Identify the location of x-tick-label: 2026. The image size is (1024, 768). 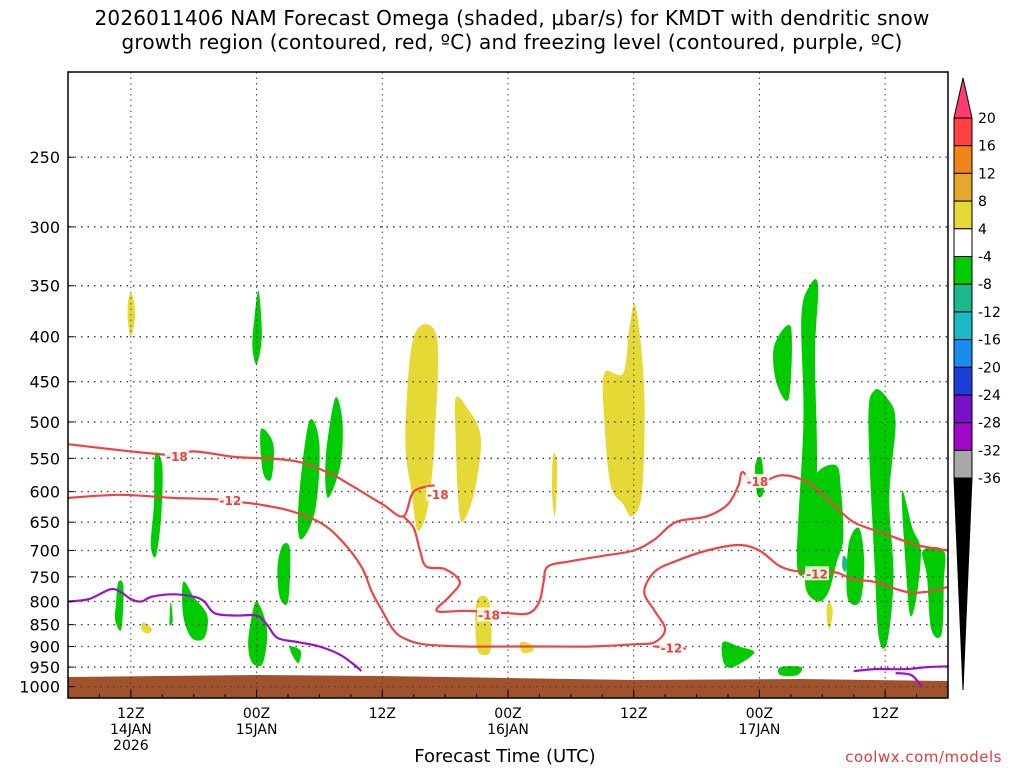
(131, 746).